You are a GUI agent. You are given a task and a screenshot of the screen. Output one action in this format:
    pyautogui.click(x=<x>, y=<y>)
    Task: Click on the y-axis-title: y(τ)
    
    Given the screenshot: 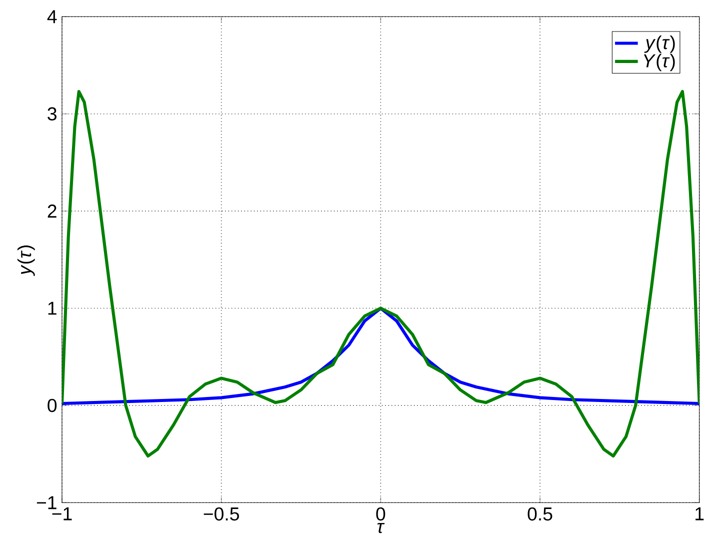 What is the action you would take?
    pyautogui.click(x=26, y=260)
    